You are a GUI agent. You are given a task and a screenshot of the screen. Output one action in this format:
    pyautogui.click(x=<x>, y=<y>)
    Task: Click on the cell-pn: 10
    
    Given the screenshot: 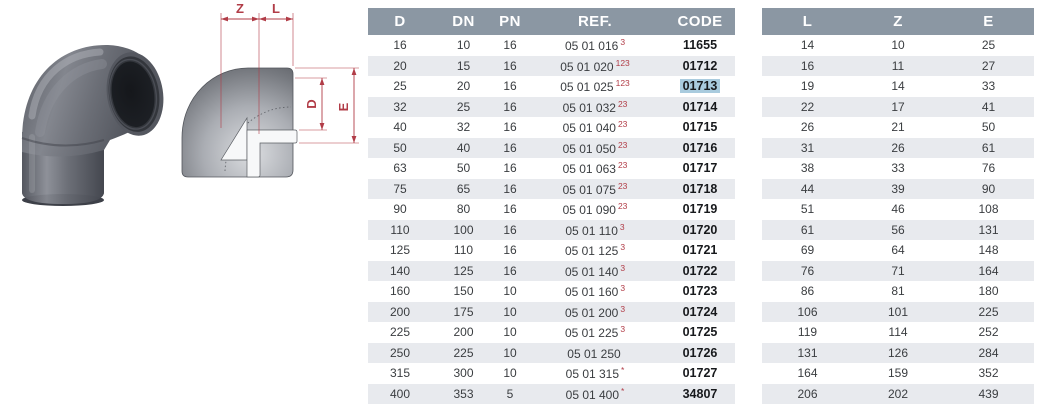 What is the action you would take?
    pyautogui.click(x=510, y=332)
    